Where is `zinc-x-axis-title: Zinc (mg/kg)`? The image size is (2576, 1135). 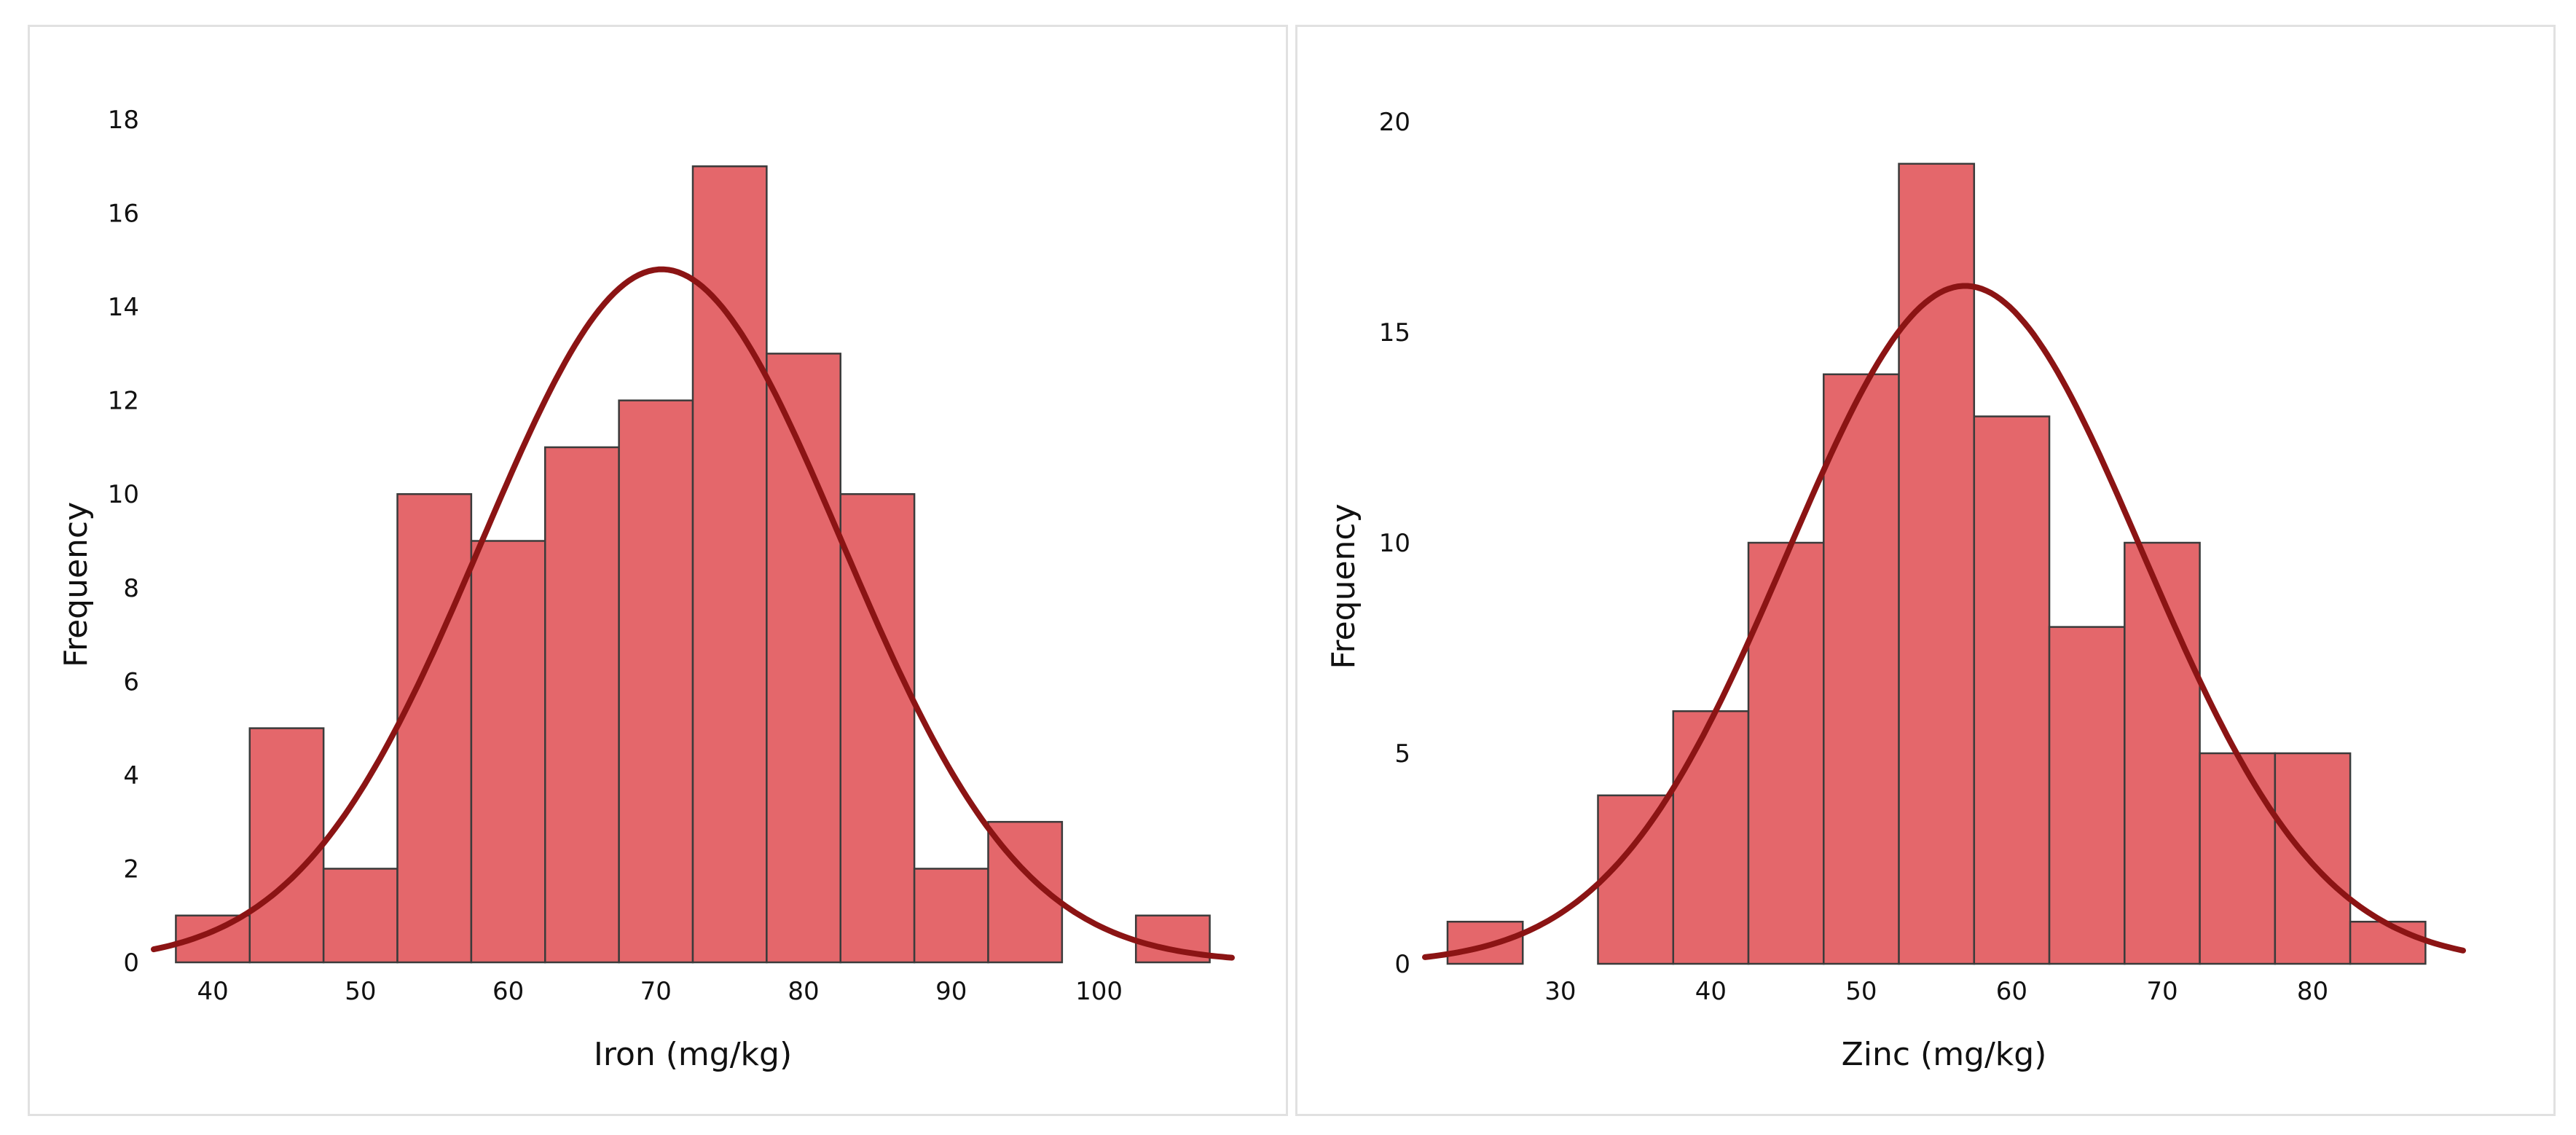
zinc-x-axis-title: Zinc (mg/kg) is located at coordinates (1944, 1054).